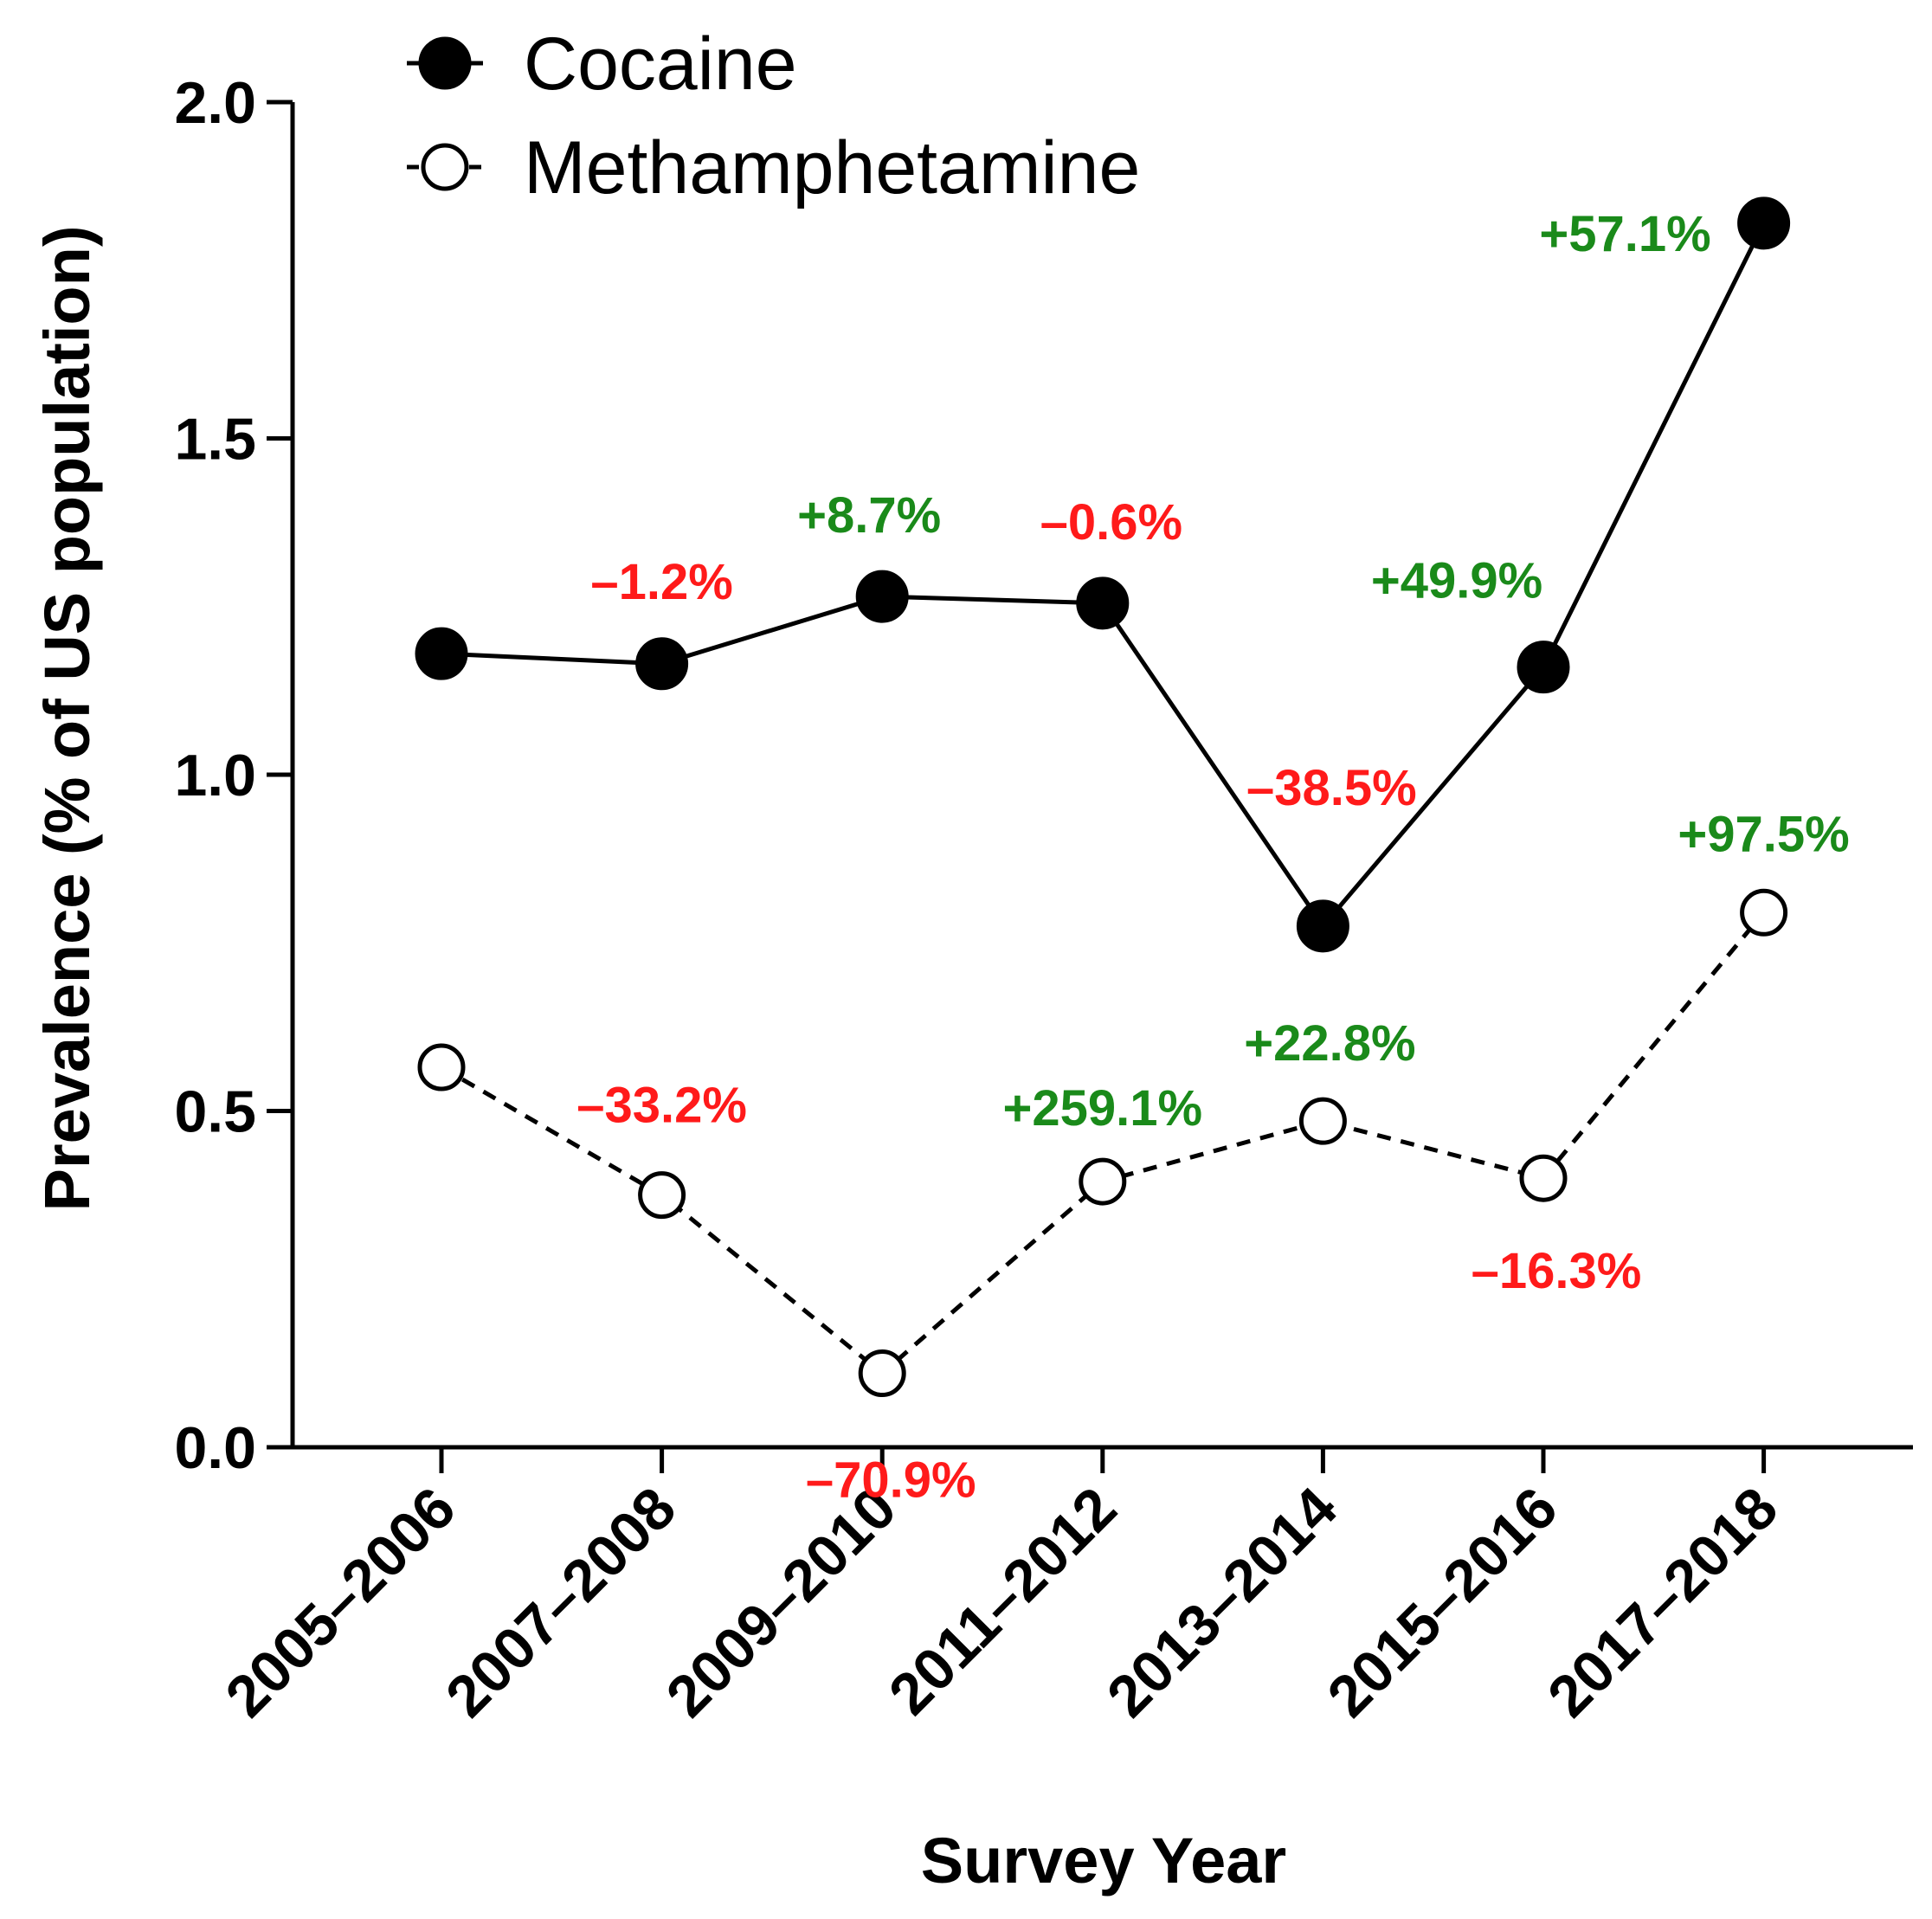 The image size is (1932, 1919). What do you see at coordinates (1624, 234) in the screenshot?
I see `change-annotation: +57.1%` at bounding box center [1624, 234].